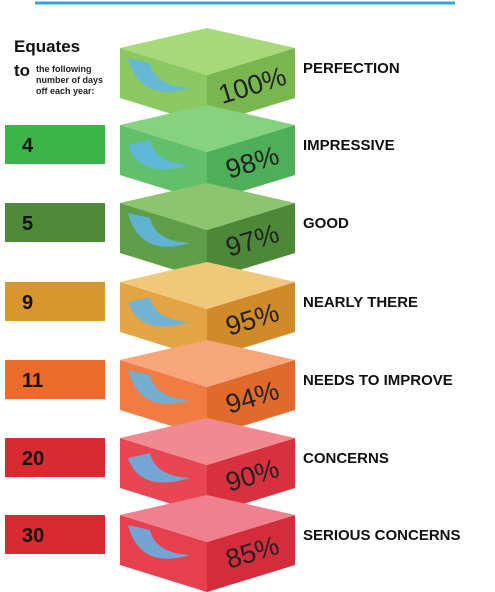 This screenshot has width=495, height=592. I want to click on days: 5, so click(27, 224).